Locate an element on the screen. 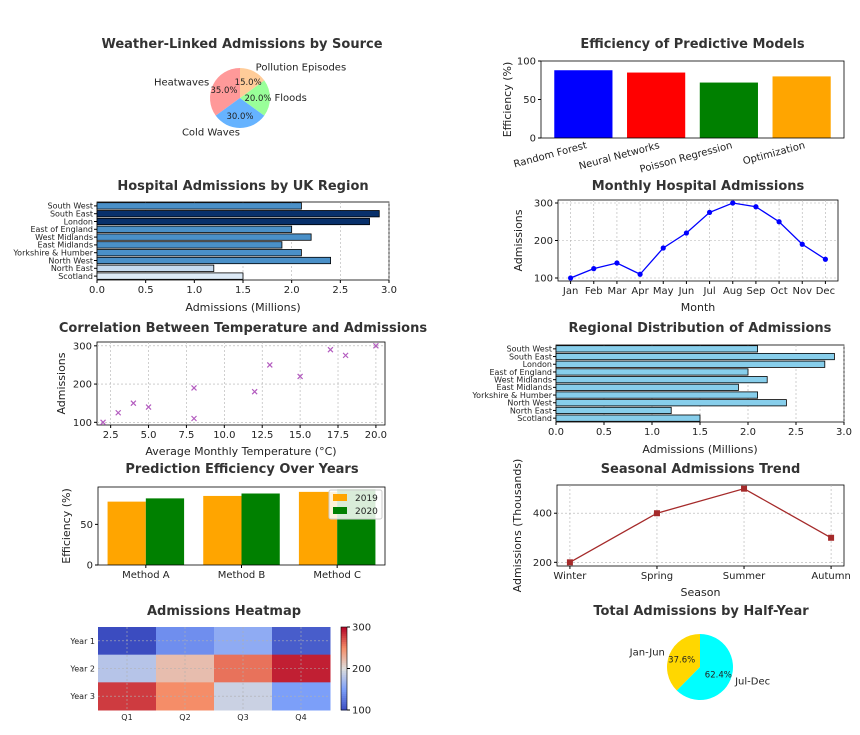  x-tick-label: Mar is located at coordinates (617, 291).